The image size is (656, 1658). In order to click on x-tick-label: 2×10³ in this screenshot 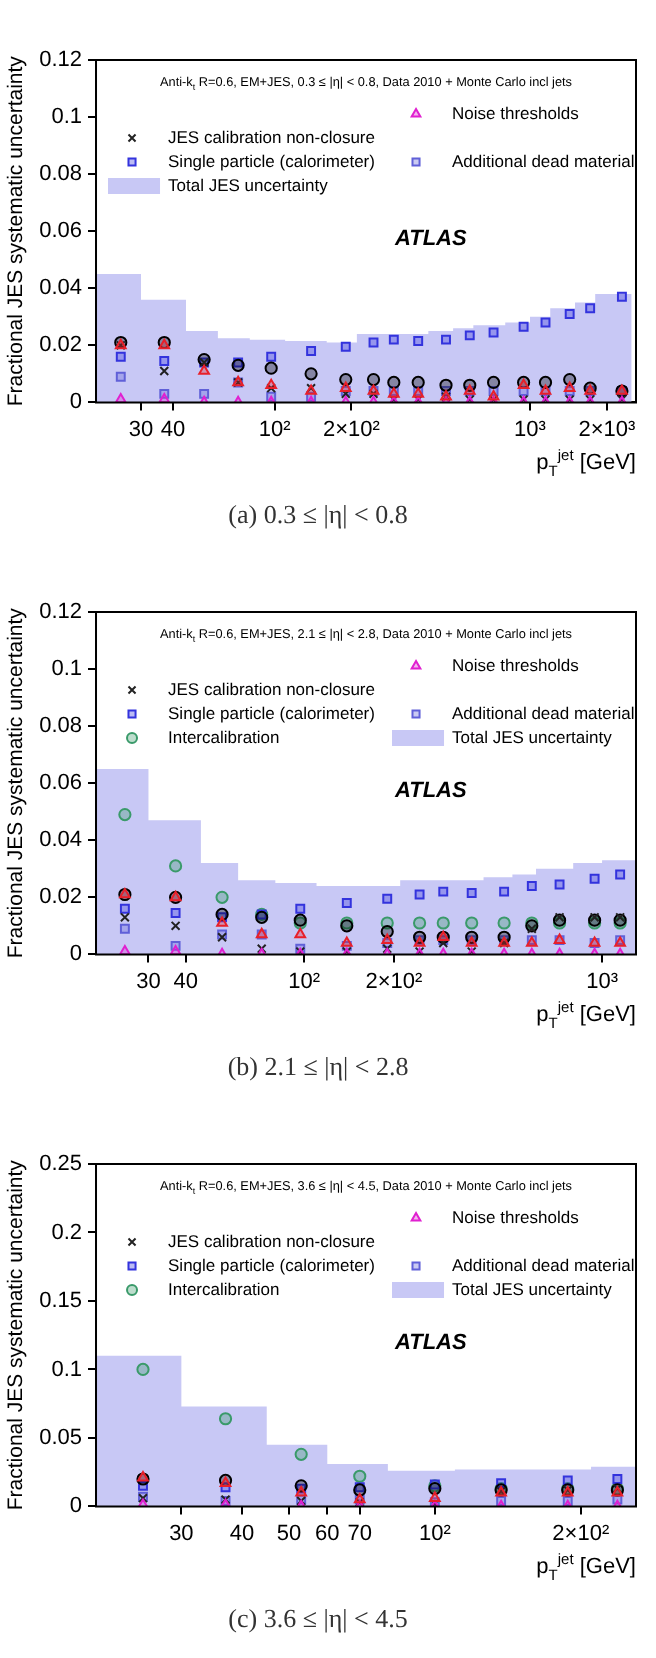, I will do `click(607, 429)`.